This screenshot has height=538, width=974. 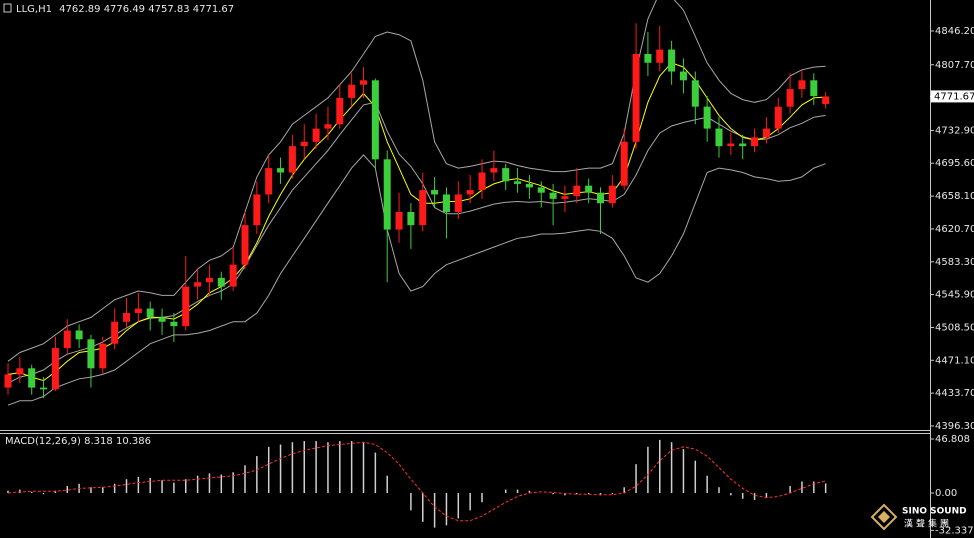 I want to click on y-tick-label: 46.808, so click(x=952, y=439).